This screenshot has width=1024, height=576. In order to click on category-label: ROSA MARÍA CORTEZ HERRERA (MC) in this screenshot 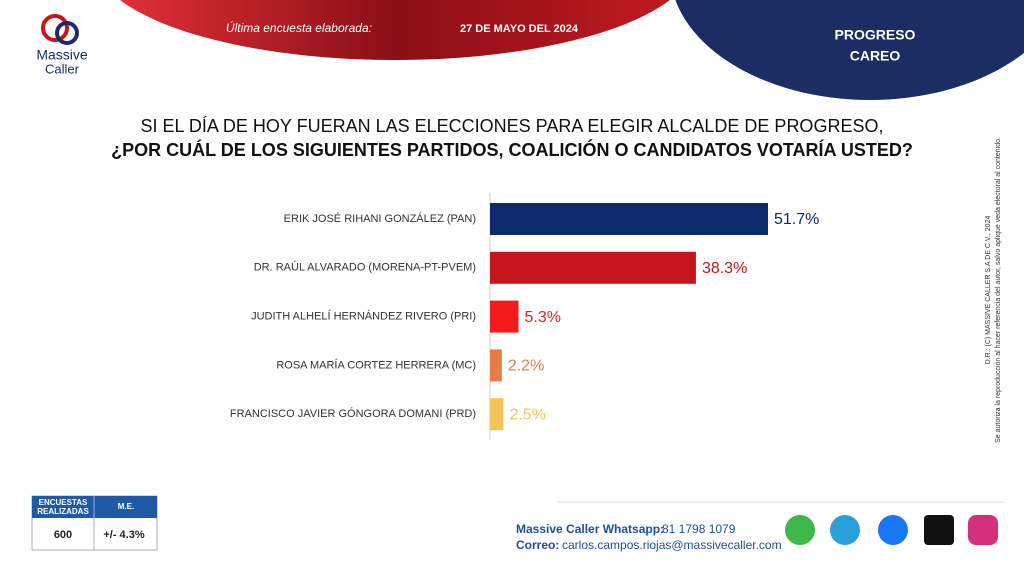, I will do `click(376, 364)`.